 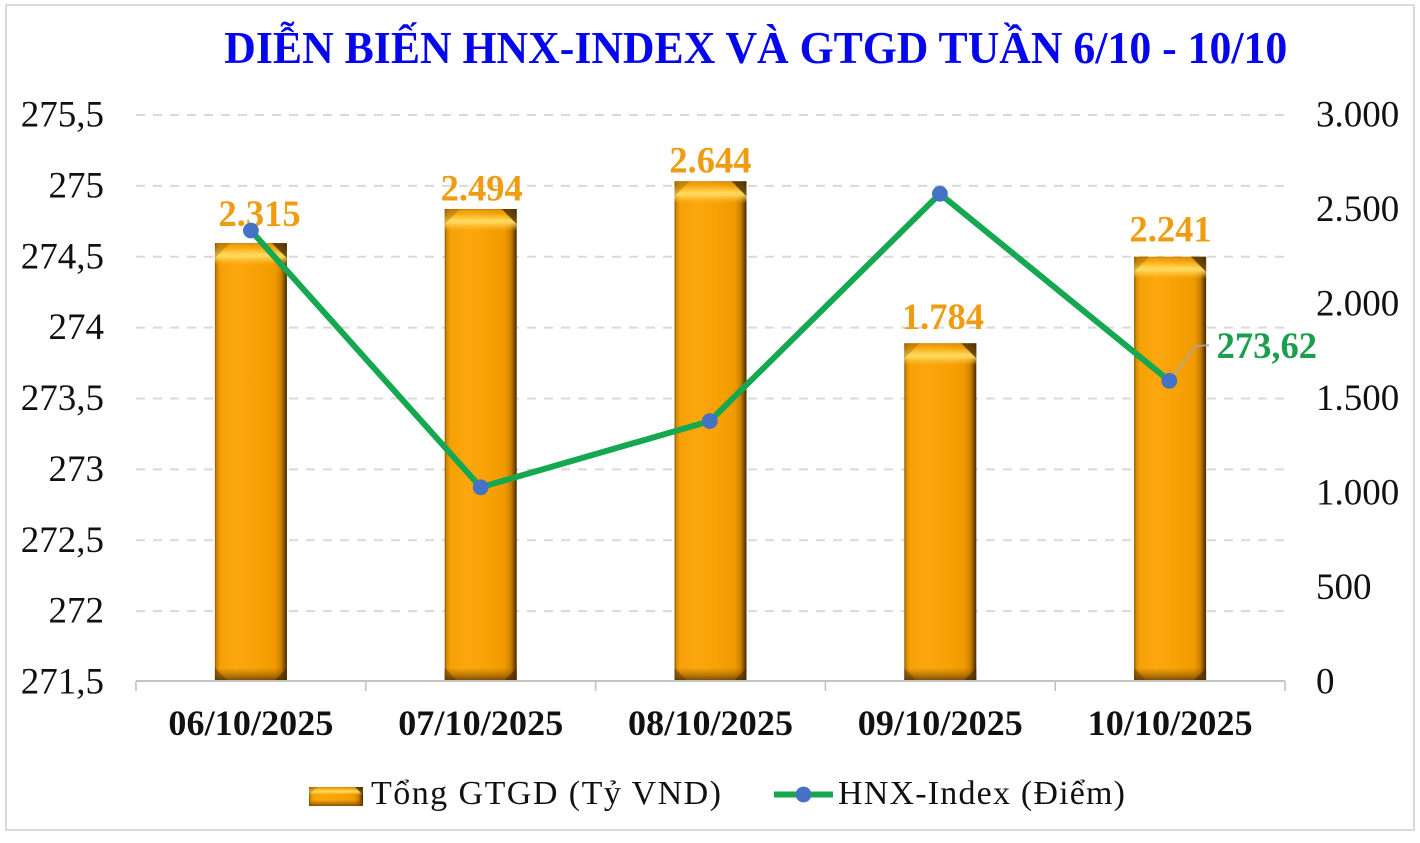 I want to click on svg-text: 2.644, so click(x=710, y=159).